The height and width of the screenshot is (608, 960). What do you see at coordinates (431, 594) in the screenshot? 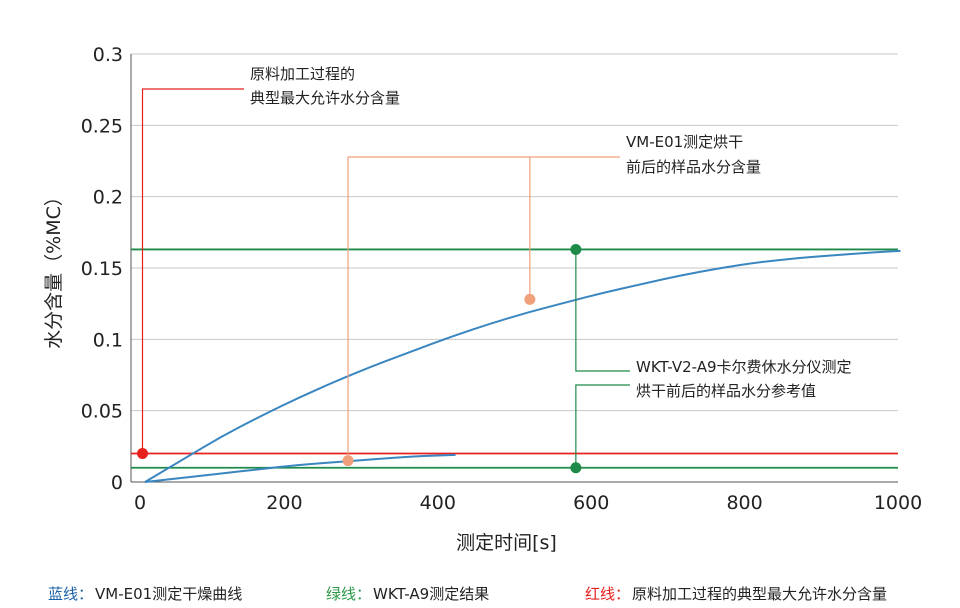
I see `legend-green-text: WKT-A9测定结果` at bounding box center [431, 594].